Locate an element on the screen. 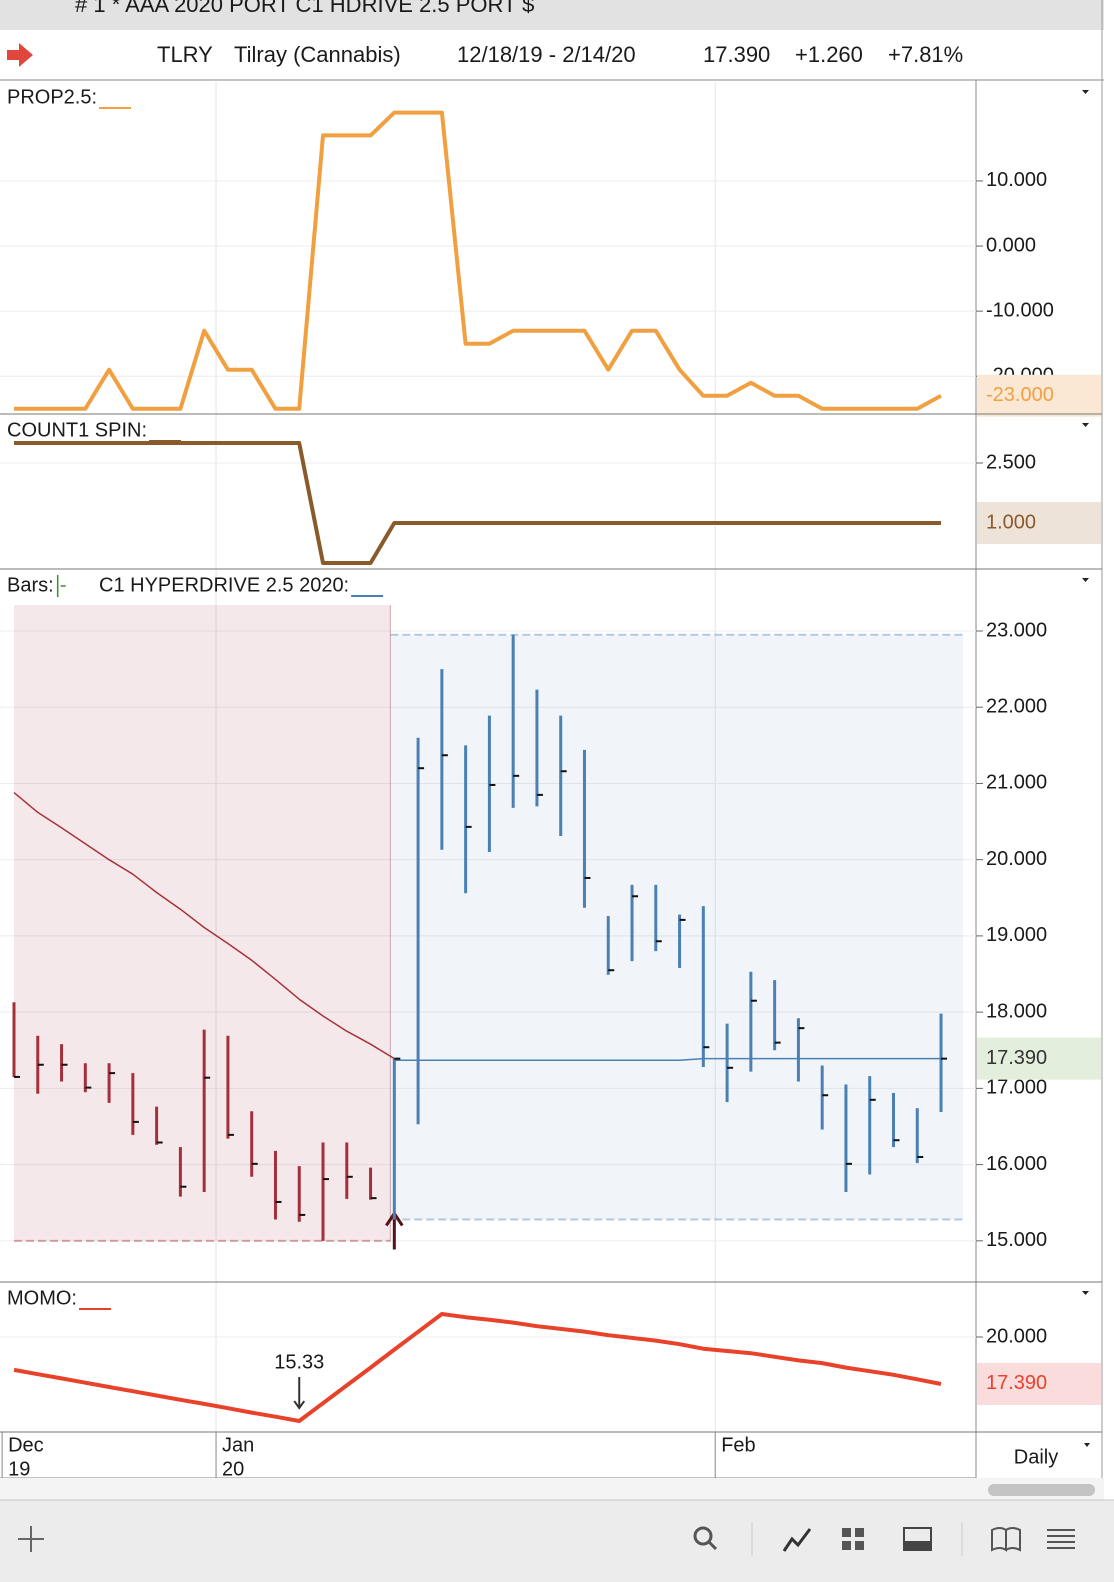 The image size is (1114, 1582). search-button is located at coordinates (705, 1538).